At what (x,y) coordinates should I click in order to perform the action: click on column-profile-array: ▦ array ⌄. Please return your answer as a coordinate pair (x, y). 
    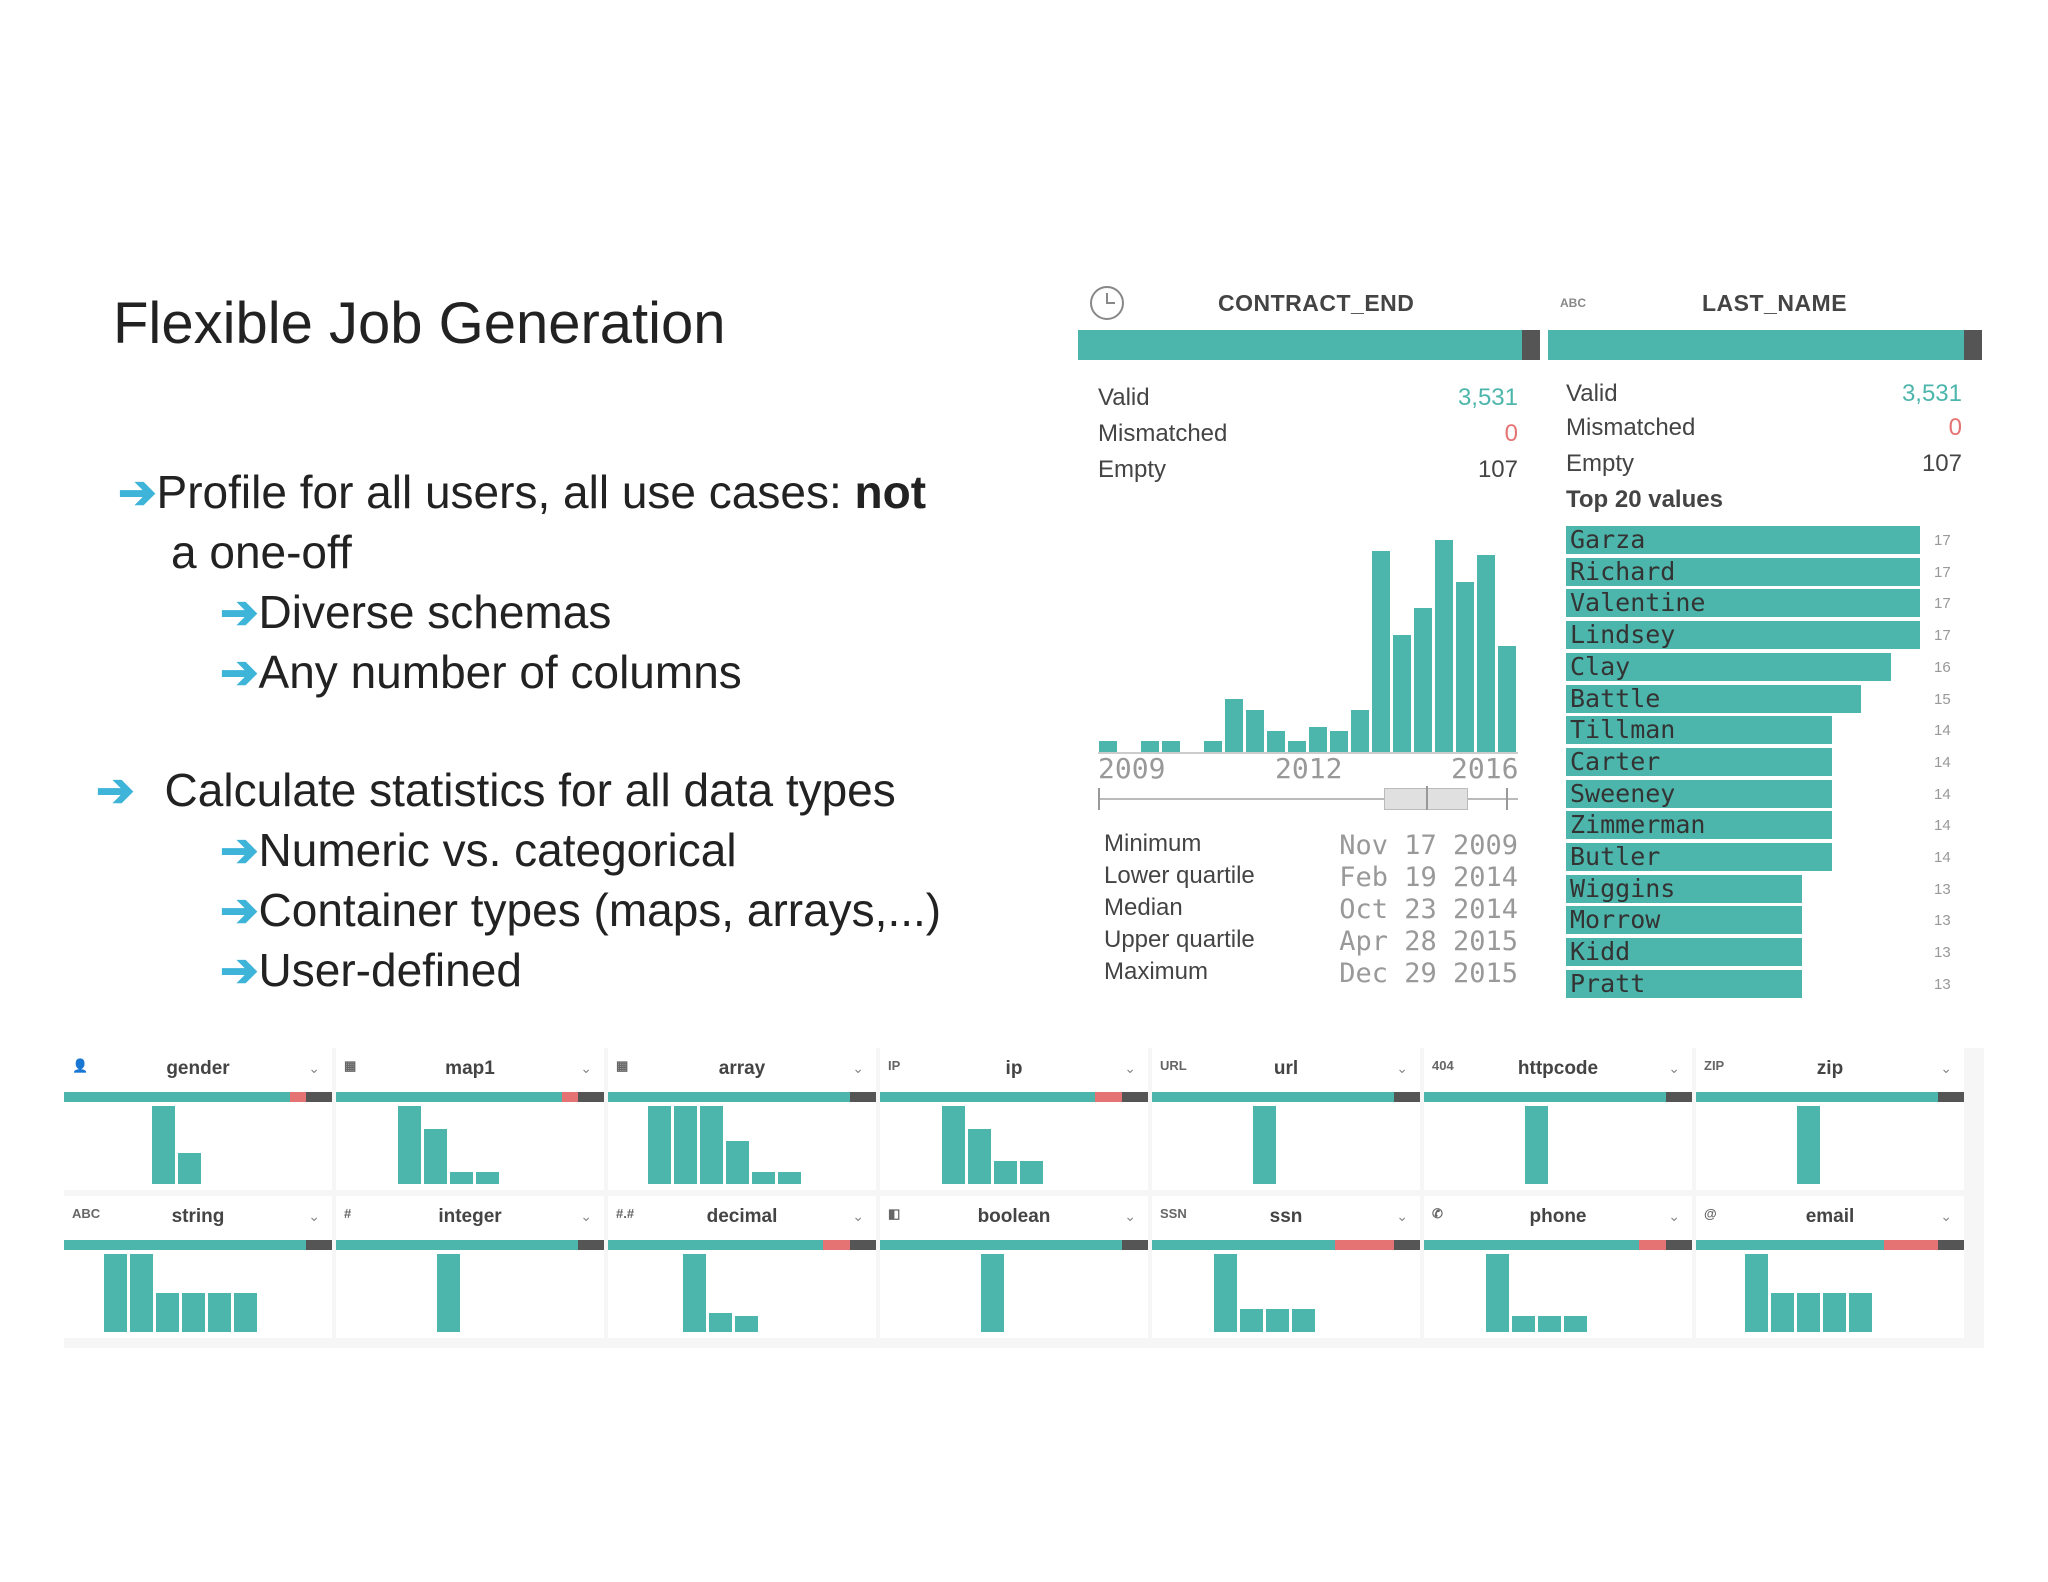
    Looking at the image, I should click on (742, 1119).